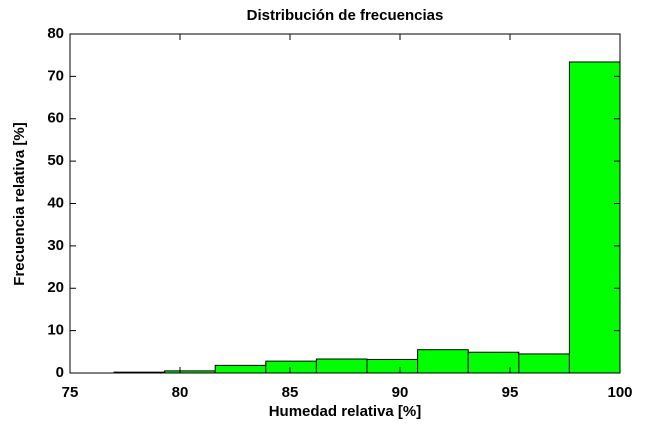 This screenshot has width=654, height=425. Describe the element at coordinates (510, 392) in the screenshot. I see `x-tick-label: 95` at that location.